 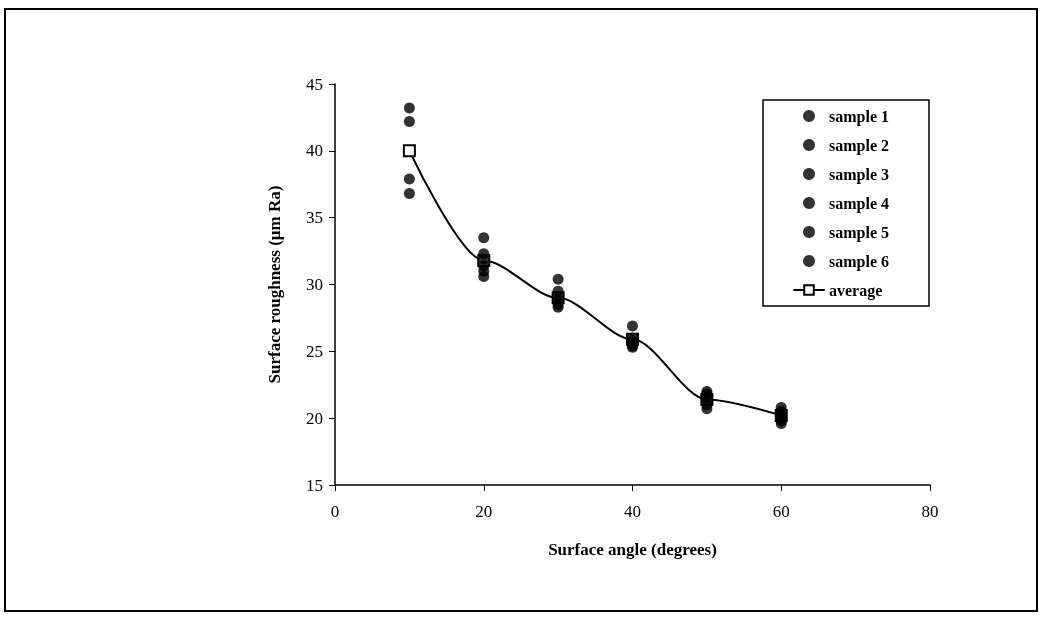 I want to click on y-tick-label: 15, so click(x=314, y=485).